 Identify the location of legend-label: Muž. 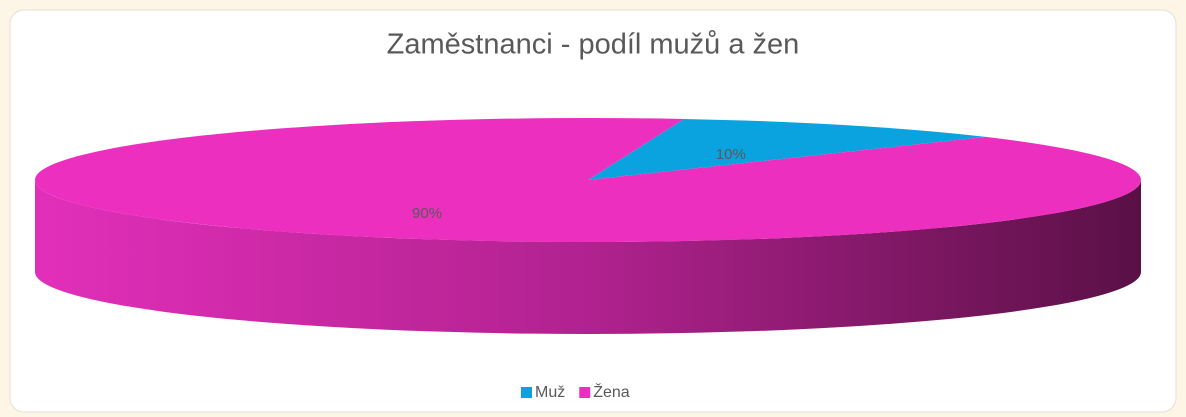
(550, 392).